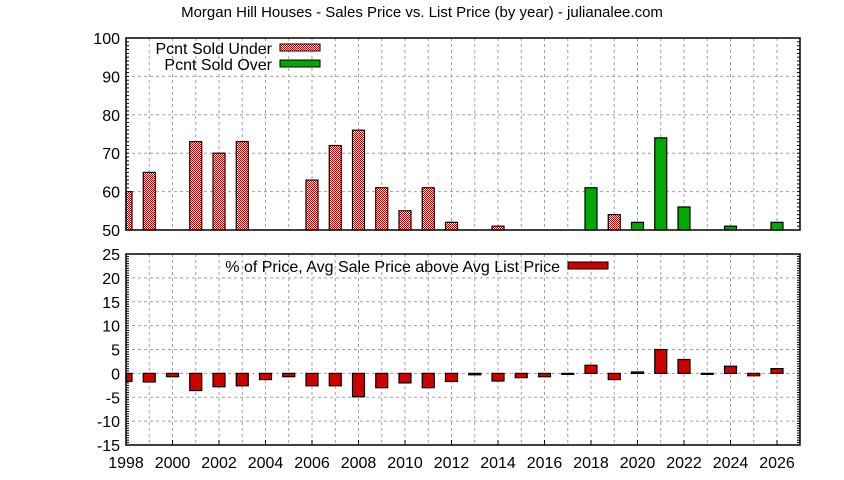 Image resolution: width=844 pixels, height=480 pixels. What do you see at coordinates (113, 398) in the screenshot?
I see `y-tick-label: -5` at bounding box center [113, 398].